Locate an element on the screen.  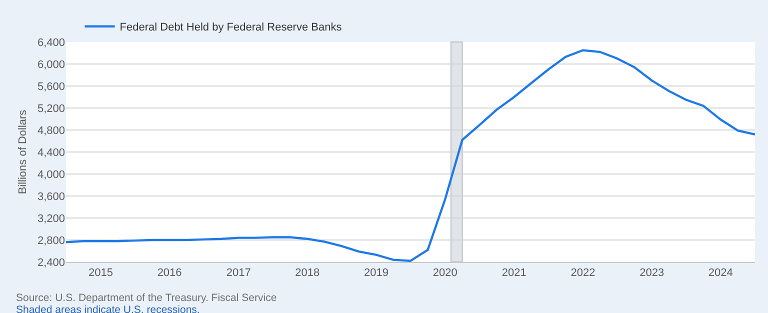
y-tick-label: 6,400 is located at coordinates (51, 42).